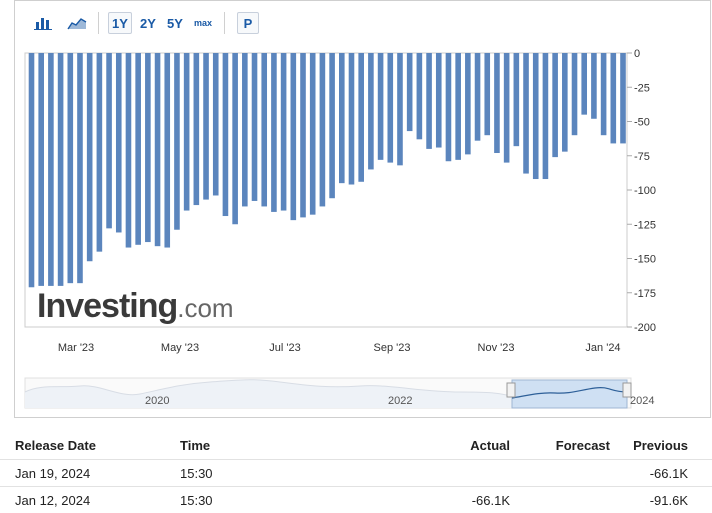 This screenshot has width=712, height=513. What do you see at coordinates (205, 308) in the screenshot?
I see `watermark-suffix: .com` at bounding box center [205, 308].